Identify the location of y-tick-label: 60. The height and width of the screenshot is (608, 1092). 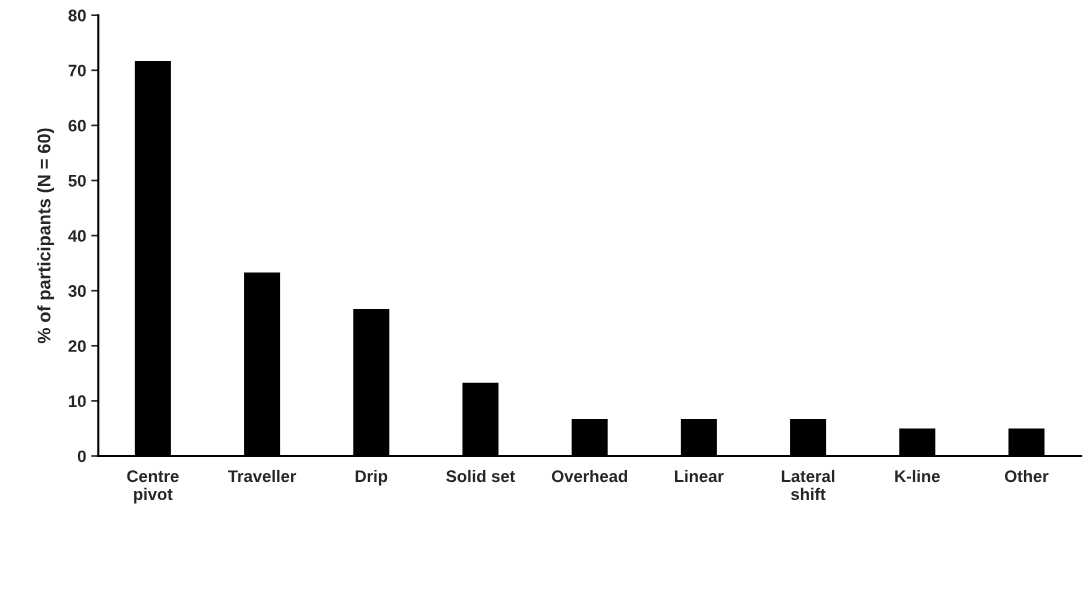
(77, 125).